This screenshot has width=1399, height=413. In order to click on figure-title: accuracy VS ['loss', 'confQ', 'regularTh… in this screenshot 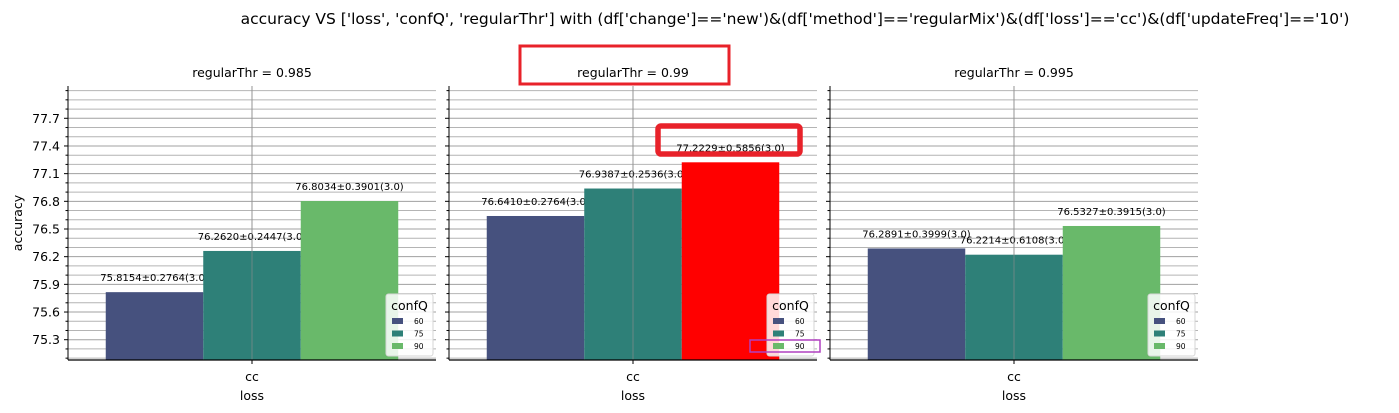, I will do `click(795, 19)`.